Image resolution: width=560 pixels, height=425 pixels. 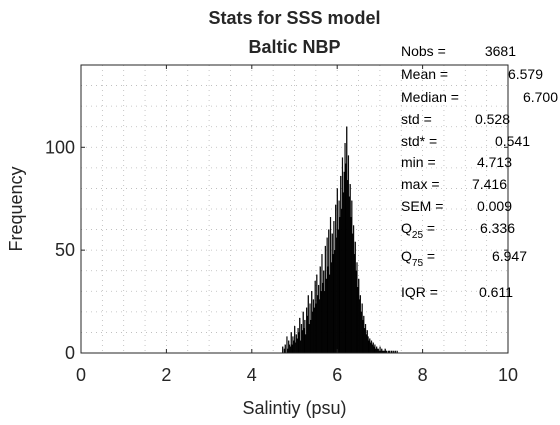 I want to click on stats-label: std* =, so click(x=419, y=141).